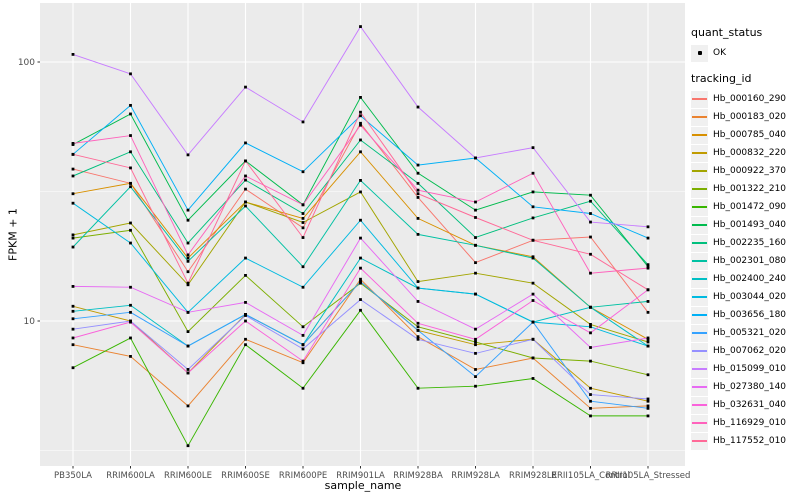 The width and height of the screenshot is (800, 500). I want to click on x-tick-label: PB350LA, so click(73, 476).